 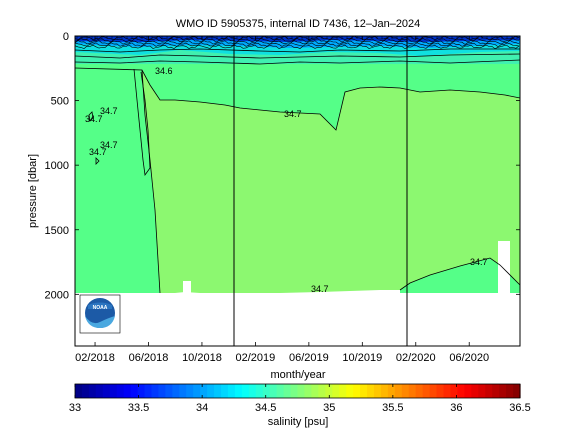 I want to click on colorbar-tick-label: 33.5, so click(x=138, y=408).